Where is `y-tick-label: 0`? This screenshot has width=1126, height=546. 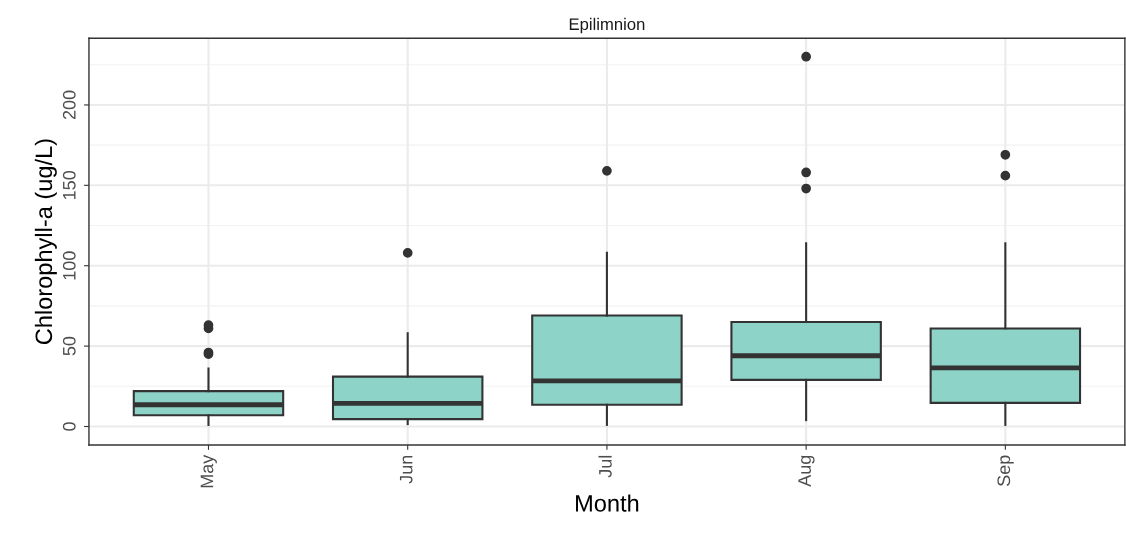
y-tick-label: 0 is located at coordinates (69, 426).